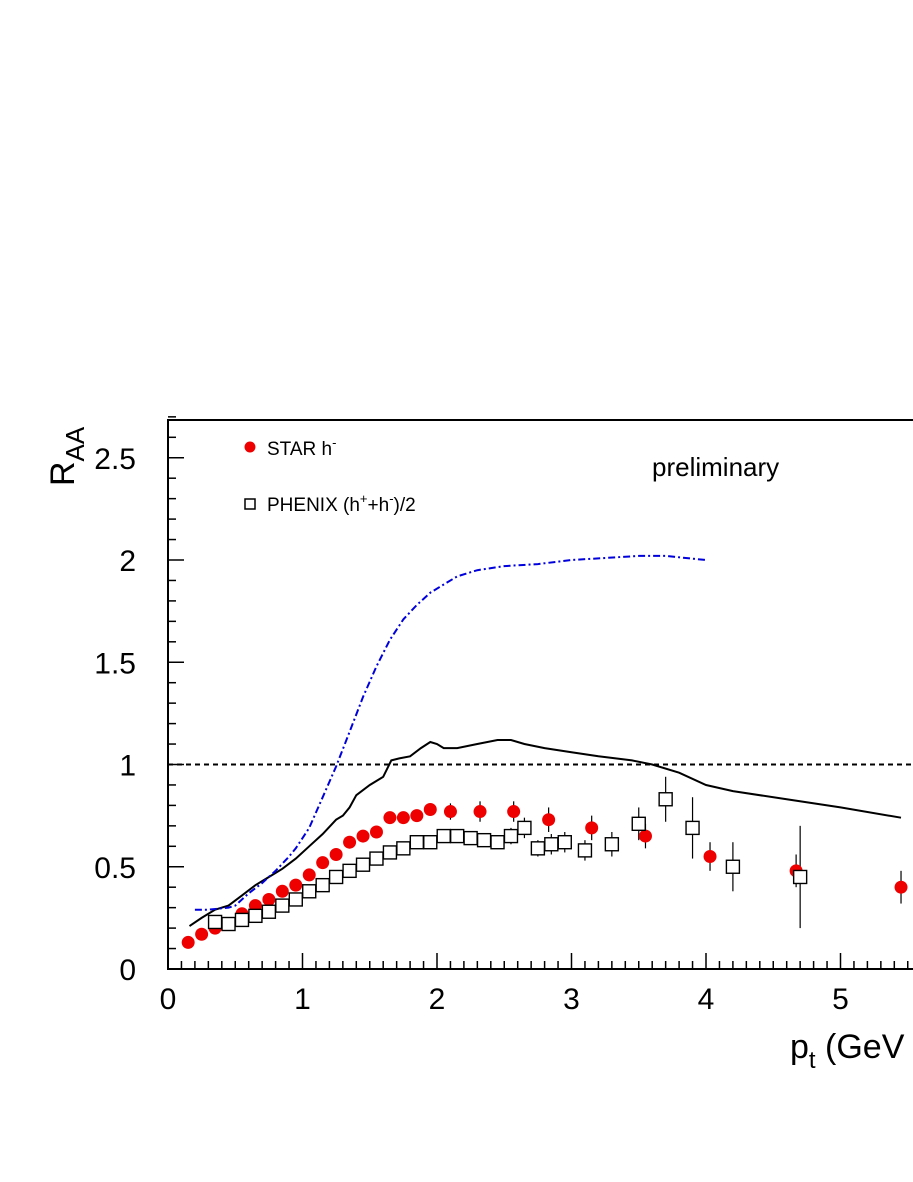  What do you see at coordinates (115, 868) in the screenshot?
I see `y-tick-label: 0.5` at bounding box center [115, 868].